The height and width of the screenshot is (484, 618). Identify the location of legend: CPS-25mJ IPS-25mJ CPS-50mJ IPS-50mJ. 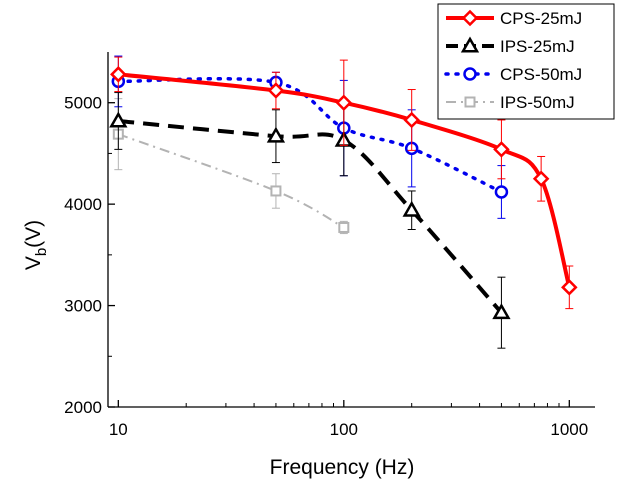
(526, 61).